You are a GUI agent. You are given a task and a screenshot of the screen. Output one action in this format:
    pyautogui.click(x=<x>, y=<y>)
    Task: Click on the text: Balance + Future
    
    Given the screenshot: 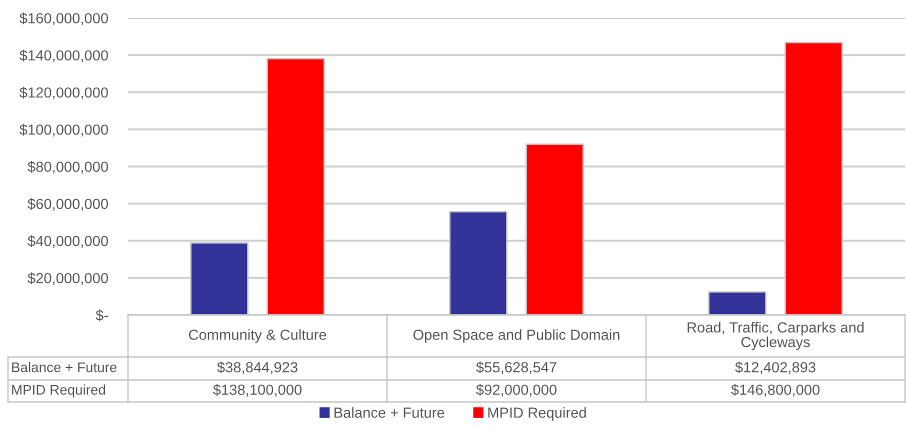 What is the action you would take?
    pyautogui.click(x=64, y=367)
    